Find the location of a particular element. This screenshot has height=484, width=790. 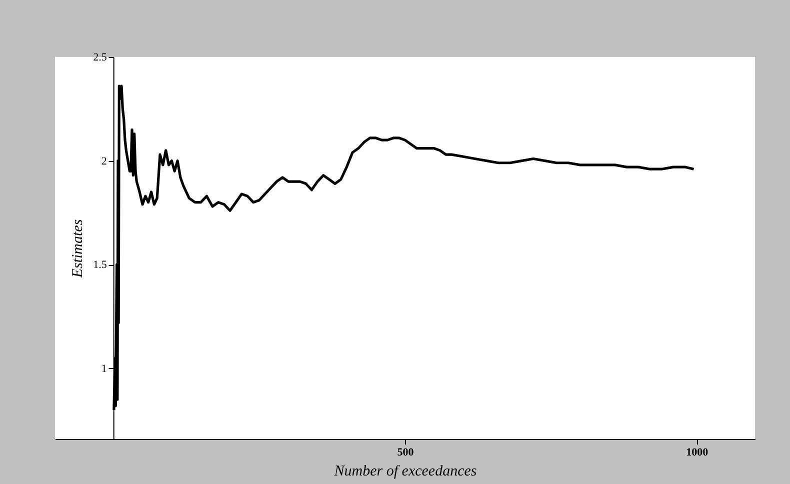

x-tick-label: 1000 is located at coordinates (697, 452).